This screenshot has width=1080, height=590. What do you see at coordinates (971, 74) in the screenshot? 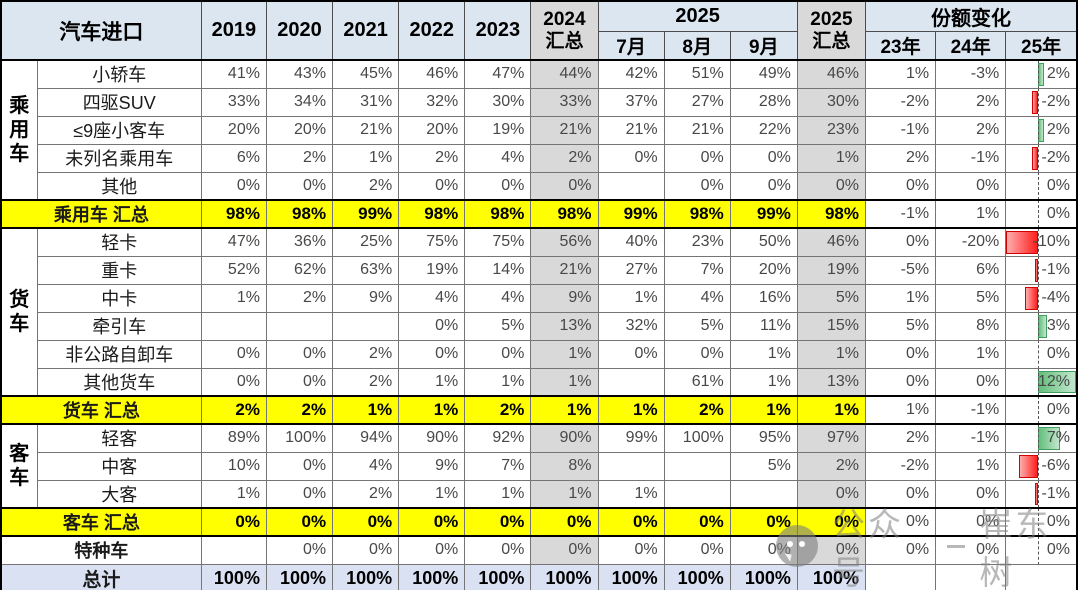
I see `table-cell: -3%` at bounding box center [971, 74].